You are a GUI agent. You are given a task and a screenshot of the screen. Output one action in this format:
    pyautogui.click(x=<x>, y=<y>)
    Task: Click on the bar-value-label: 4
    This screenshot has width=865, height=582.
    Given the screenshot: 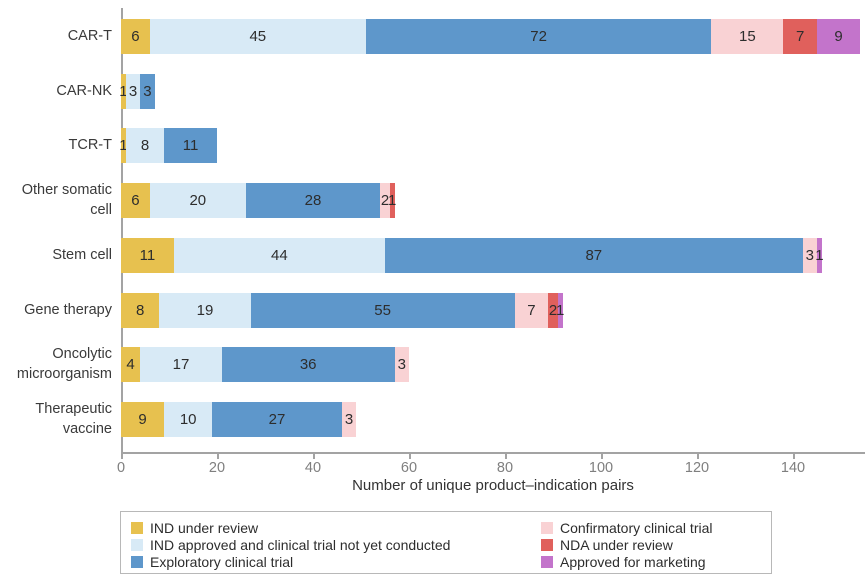 What is the action you would take?
    pyautogui.click(x=130, y=364)
    